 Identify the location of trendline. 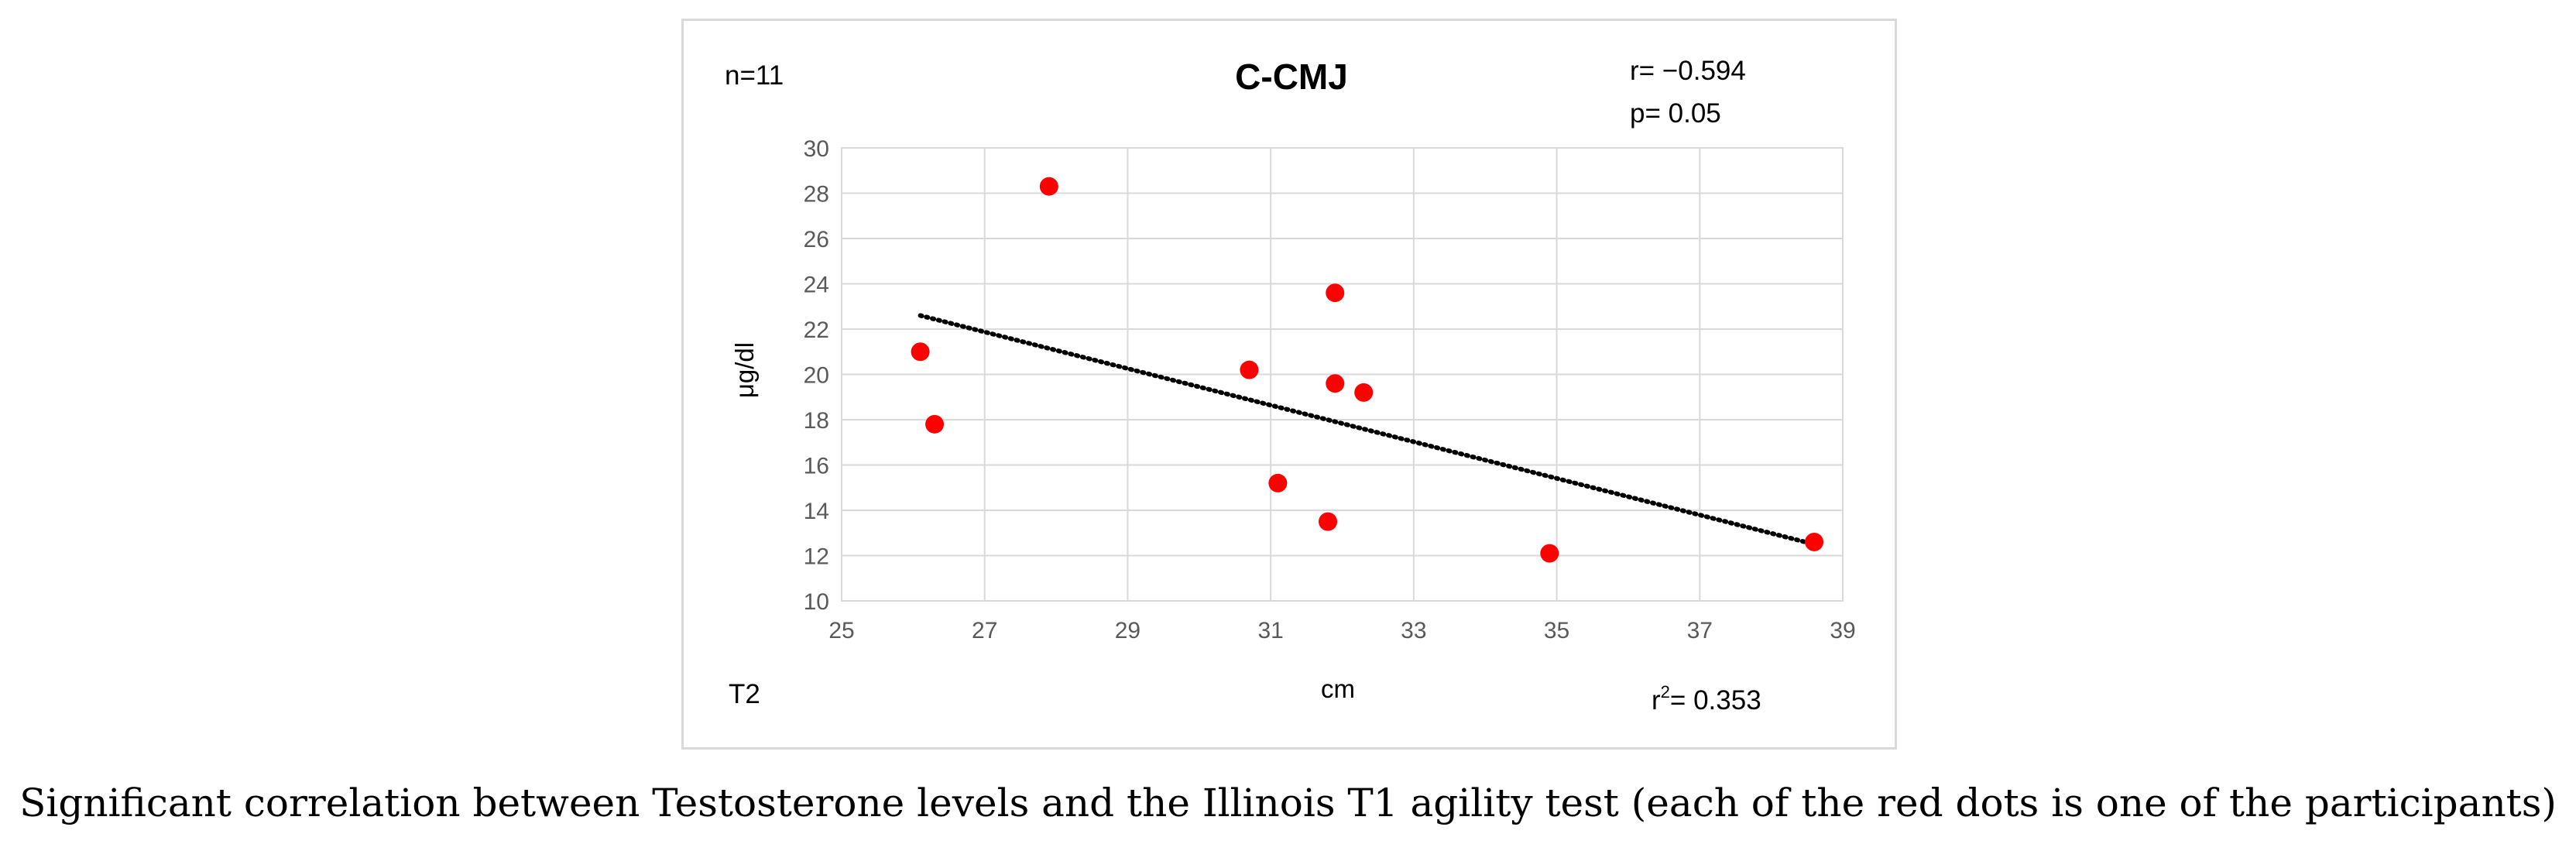
(1367, 430).